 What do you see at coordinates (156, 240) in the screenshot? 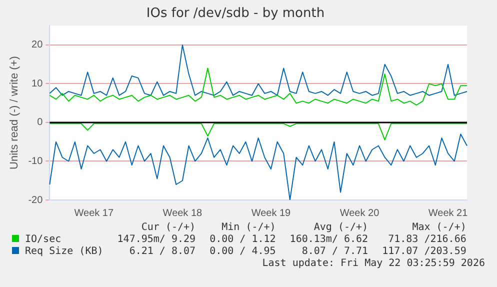
I see `text: 147.95m/ 9.29` at bounding box center [156, 240].